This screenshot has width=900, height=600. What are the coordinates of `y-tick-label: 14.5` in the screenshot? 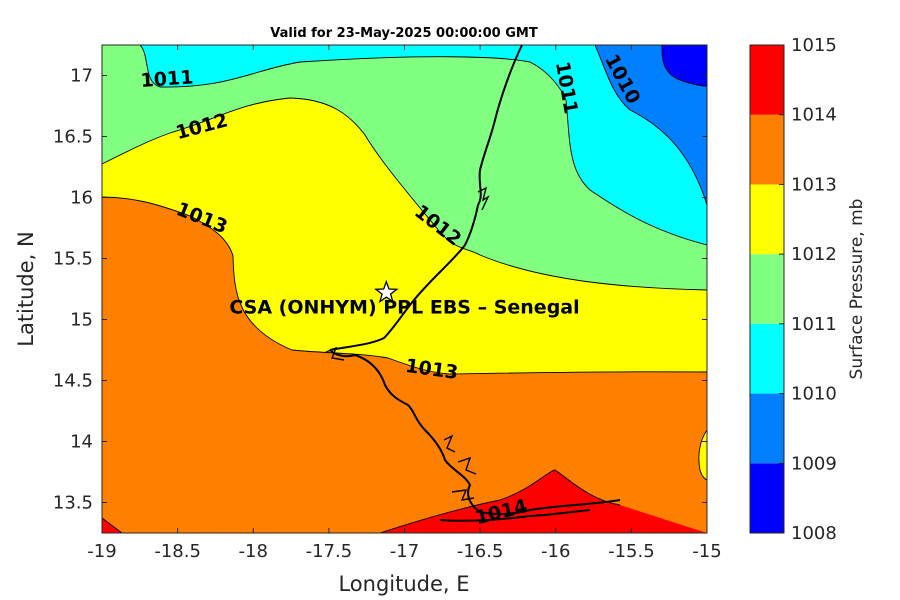 It's located at (73, 381).